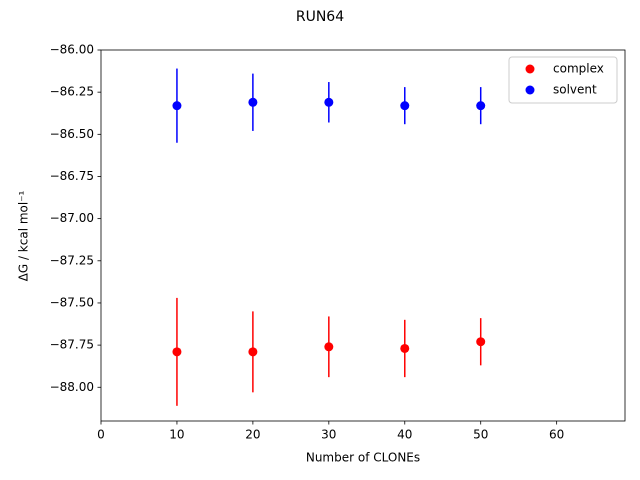  Describe the element at coordinates (363, 458) in the screenshot. I see `x-axis-label: Number of CLONEs` at that location.